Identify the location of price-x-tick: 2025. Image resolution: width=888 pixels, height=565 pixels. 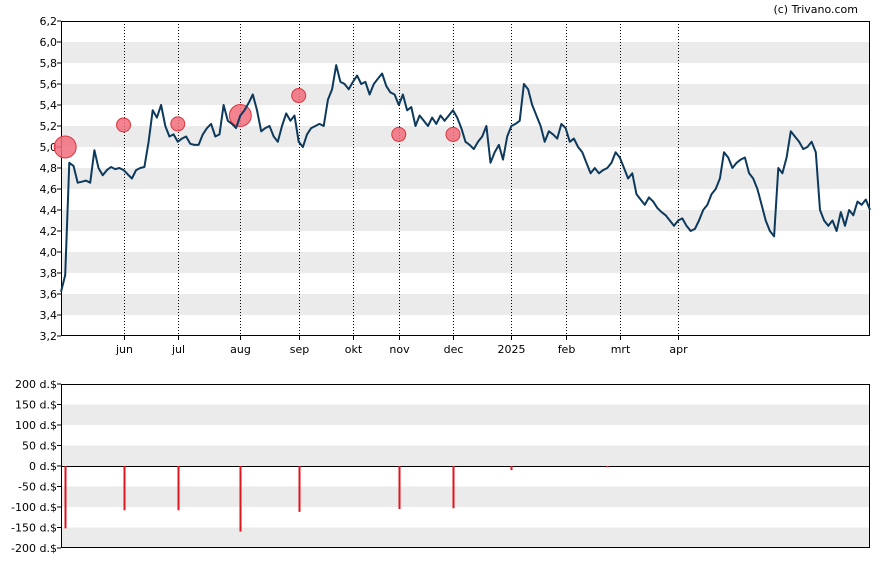
(512, 349).